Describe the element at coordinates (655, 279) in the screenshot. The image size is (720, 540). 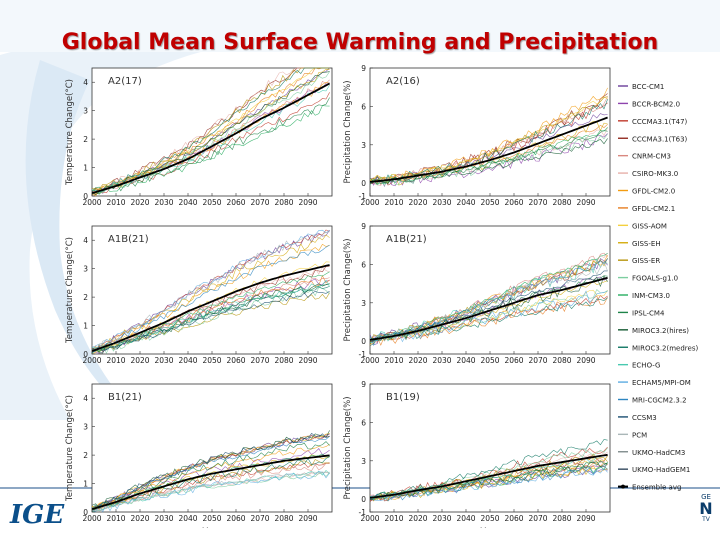
I see `legend-entry: FGOALS-g1.0` at that location.